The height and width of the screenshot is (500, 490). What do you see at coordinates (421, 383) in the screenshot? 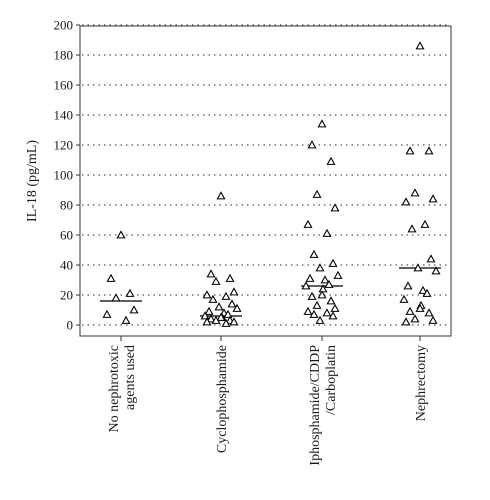
I see `x-category-label: Nephrectomy` at bounding box center [421, 383].